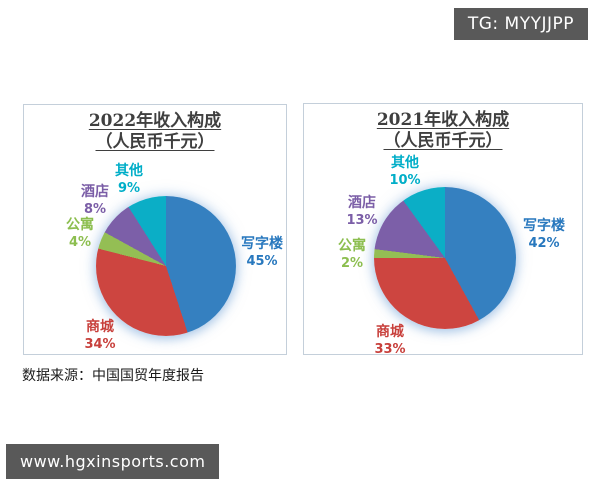 The image size is (600, 480). Describe the element at coordinates (405, 180) in the screenshot. I see `slice-label-value: 10%` at that location.